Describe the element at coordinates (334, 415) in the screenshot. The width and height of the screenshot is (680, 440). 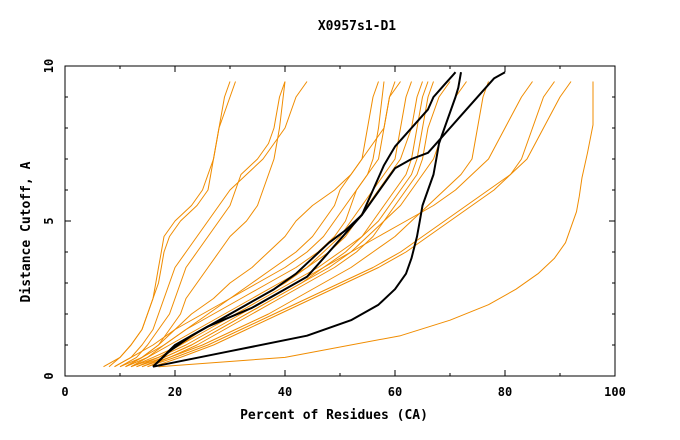
I see `x-axis-label: Percent of Residues (CA)` at that location.